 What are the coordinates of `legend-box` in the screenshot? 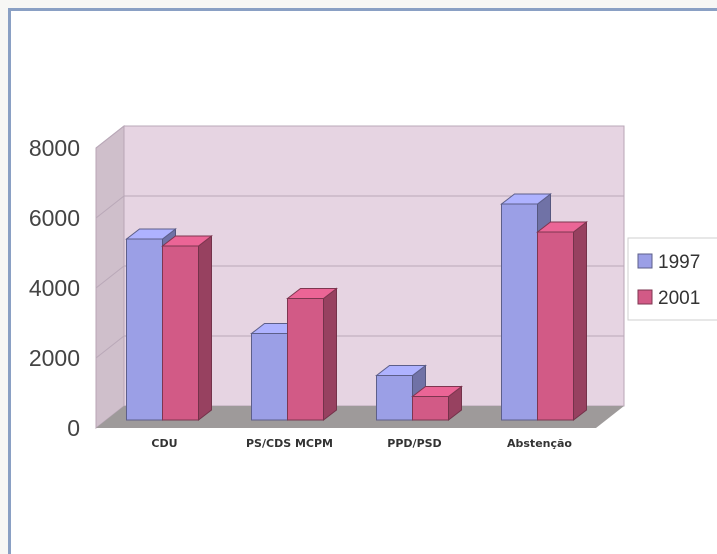 It's located at (672, 279).